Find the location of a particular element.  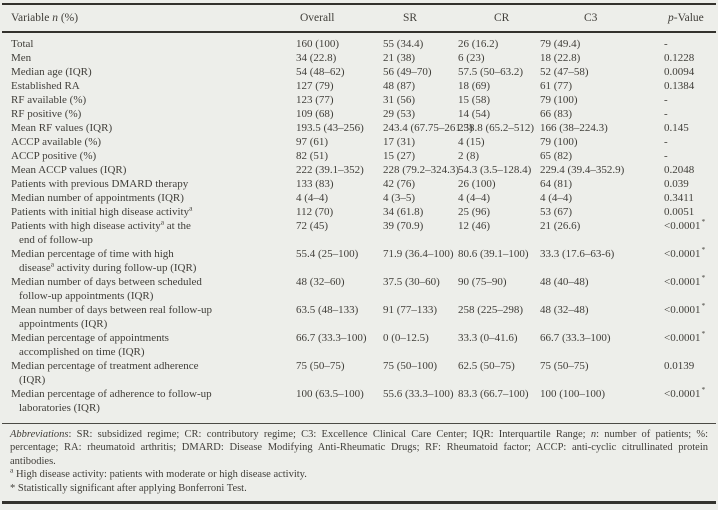

header-row: Variable n (%) Overall SR CR C3 p-Value is located at coordinates (359, 19).